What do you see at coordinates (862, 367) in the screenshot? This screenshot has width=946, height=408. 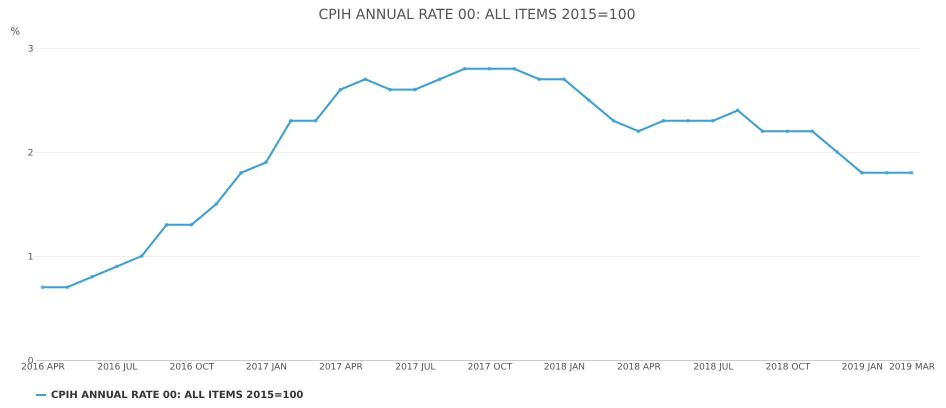 I see `x-tick-label: 2019 JAN` at bounding box center [862, 367].